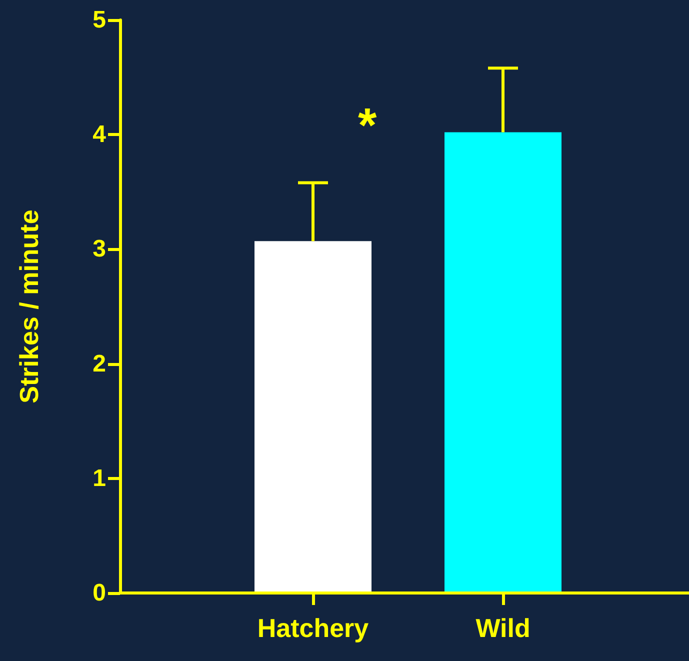 Image resolution: width=689 pixels, height=661 pixels. What do you see at coordinates (29, 307) in the screenshot?
I see `y-axis-title: Strikes / minute` at bounding box center [29, 307].